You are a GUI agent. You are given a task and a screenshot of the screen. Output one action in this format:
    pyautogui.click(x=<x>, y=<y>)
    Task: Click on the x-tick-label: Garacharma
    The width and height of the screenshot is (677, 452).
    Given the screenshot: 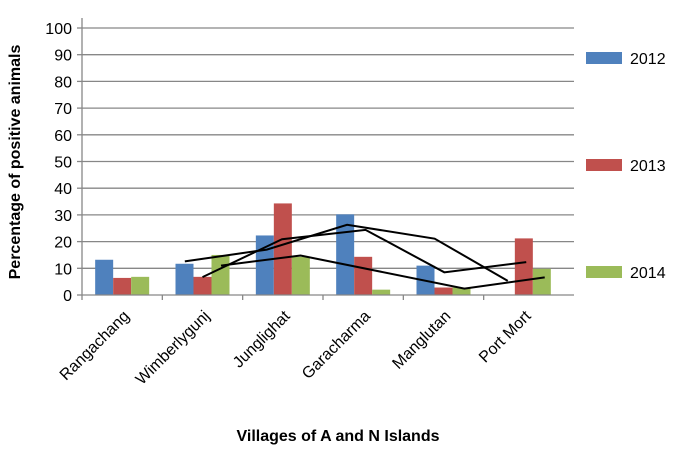 What is the action you would take?
    pyautogui.click(x=336, y=345)
    